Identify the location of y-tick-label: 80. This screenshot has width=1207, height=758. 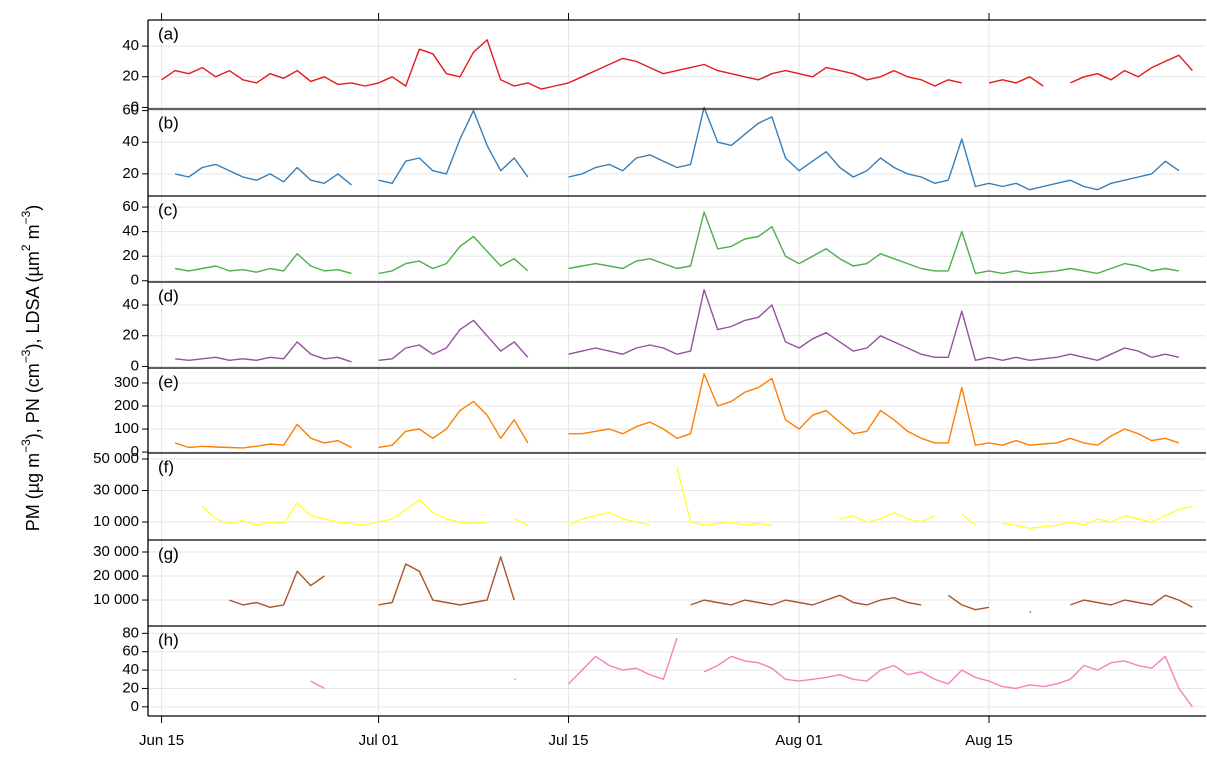
(130, 632).